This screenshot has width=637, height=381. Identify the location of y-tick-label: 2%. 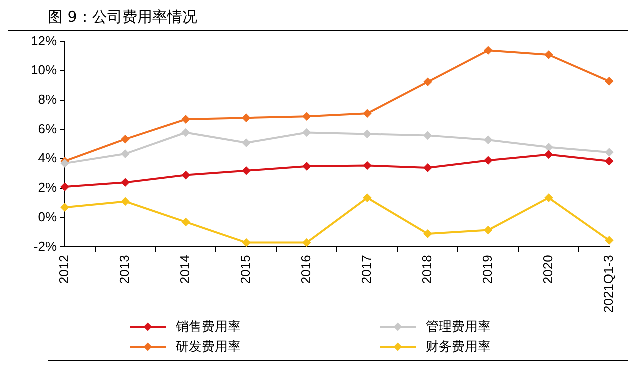
(48, 188).